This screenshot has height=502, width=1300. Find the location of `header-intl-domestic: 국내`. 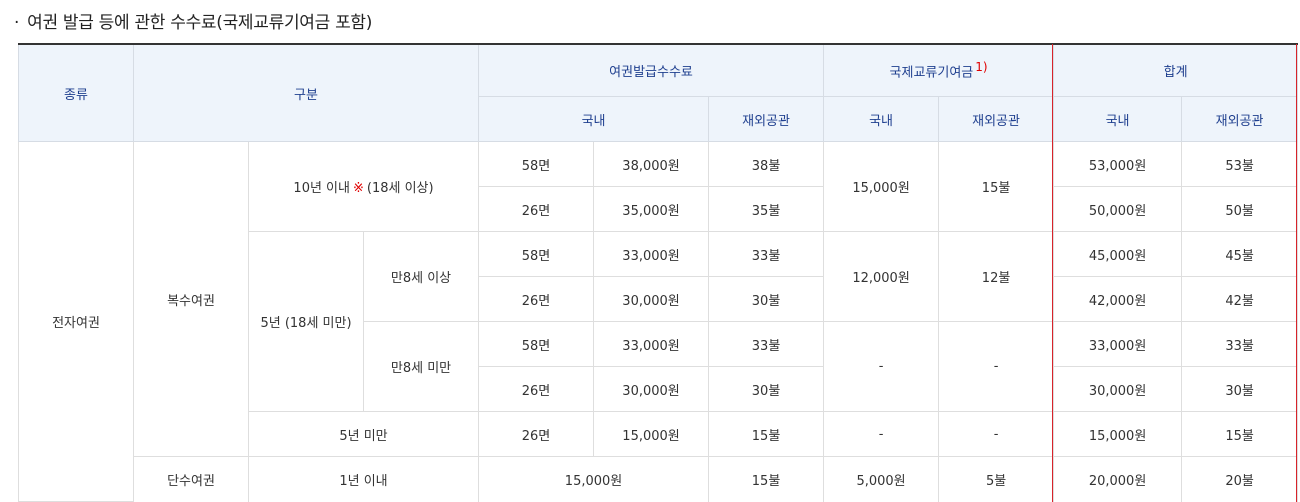

header-intl-domestic: 국내 is located at coordinates (881, 119).